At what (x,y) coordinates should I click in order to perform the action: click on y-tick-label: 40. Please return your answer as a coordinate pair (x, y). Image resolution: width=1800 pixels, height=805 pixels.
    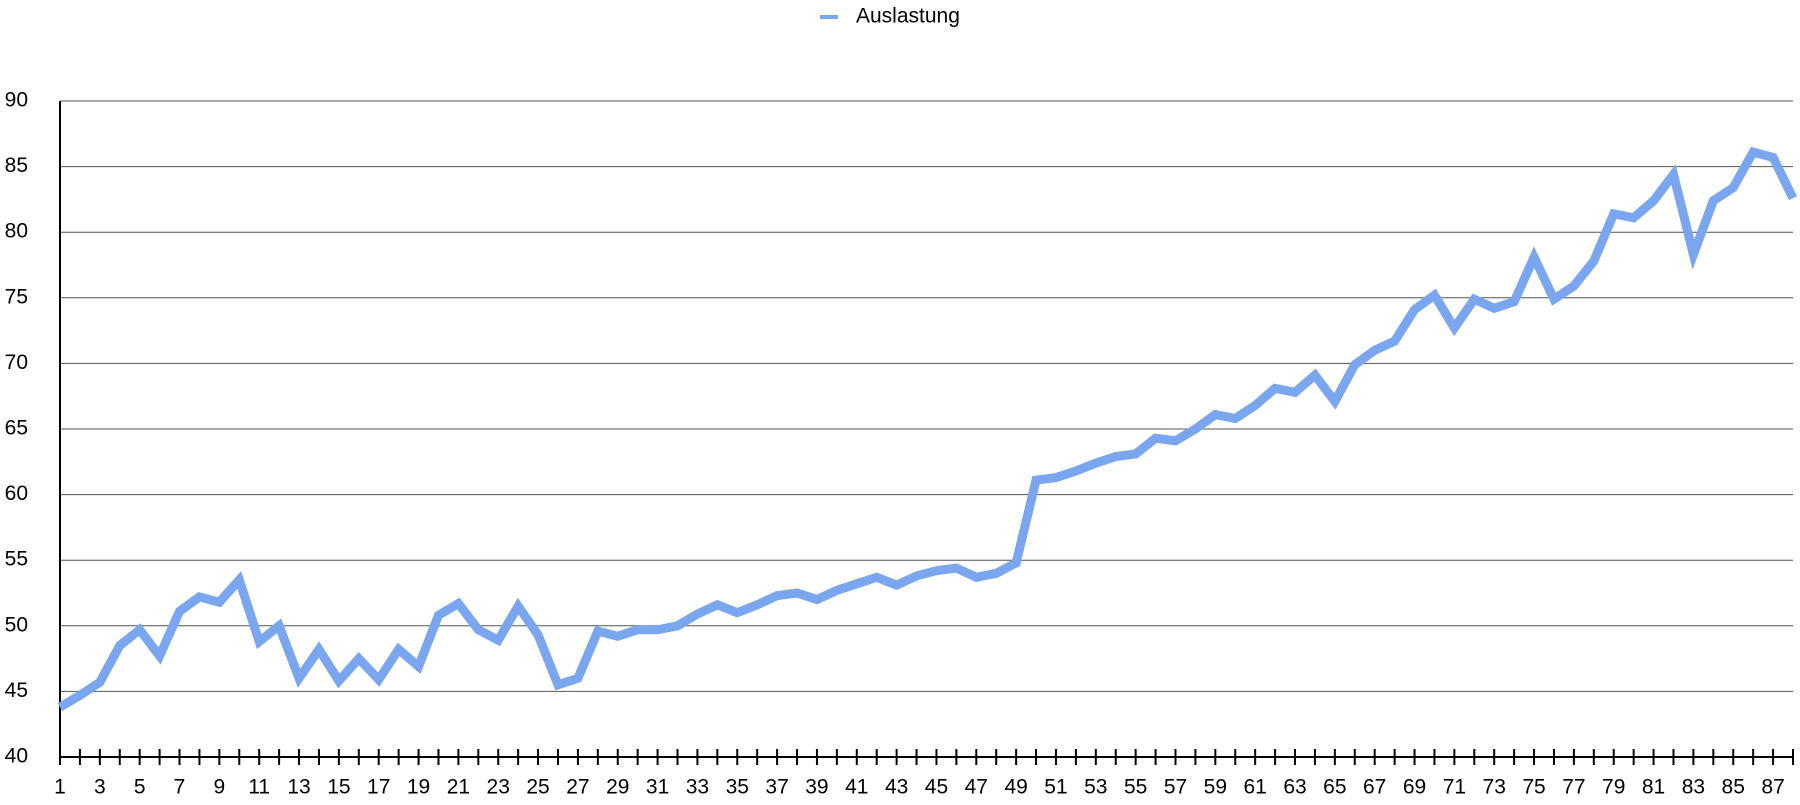
    Looking at the image, I should click on (16, 756).